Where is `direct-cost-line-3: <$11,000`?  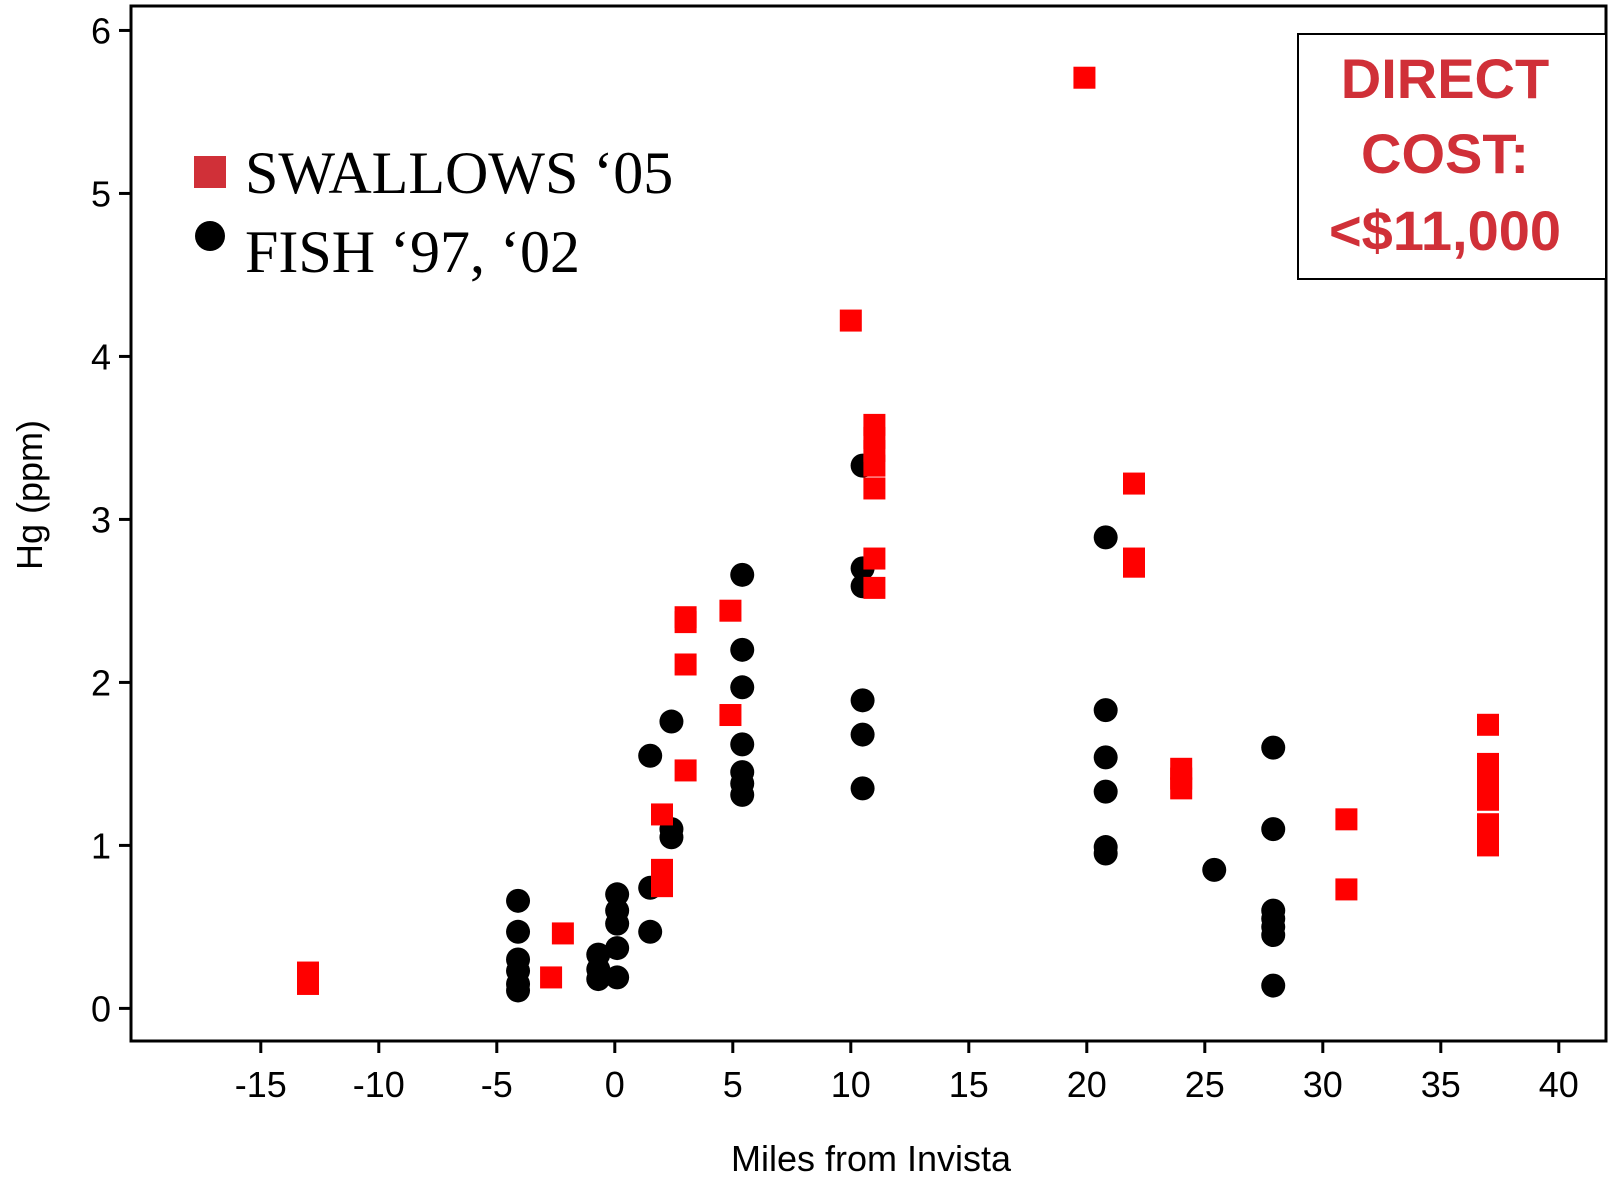
direct-cost-line-3: <$11,000 is located at coordinates (1445, 230).